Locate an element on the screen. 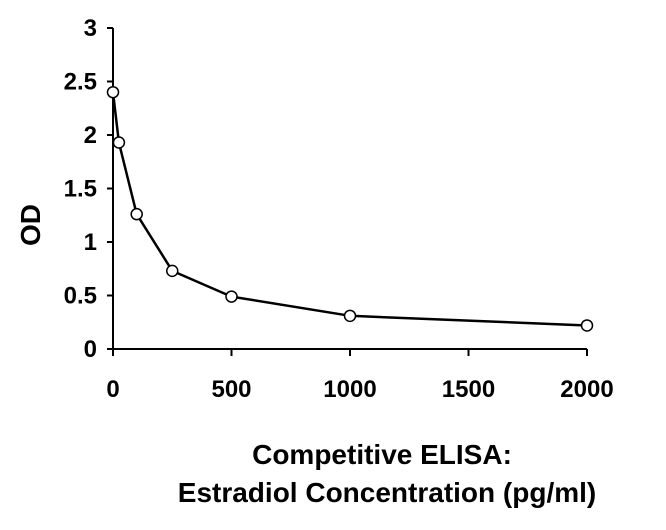 Image resolution: width=666 pixels, height=530 pixels. y-tick-label: 1.5 is located at coordinates (80, 189).